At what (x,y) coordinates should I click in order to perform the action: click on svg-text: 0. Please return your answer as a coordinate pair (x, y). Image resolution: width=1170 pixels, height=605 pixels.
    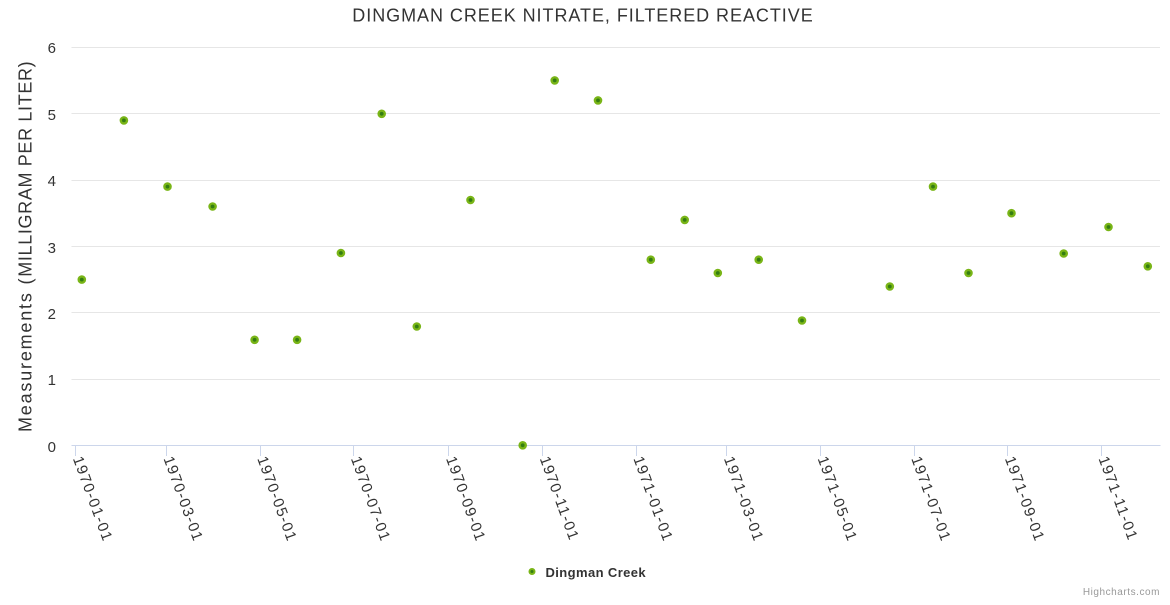
    Looking at the image, I should click on (52, 447).